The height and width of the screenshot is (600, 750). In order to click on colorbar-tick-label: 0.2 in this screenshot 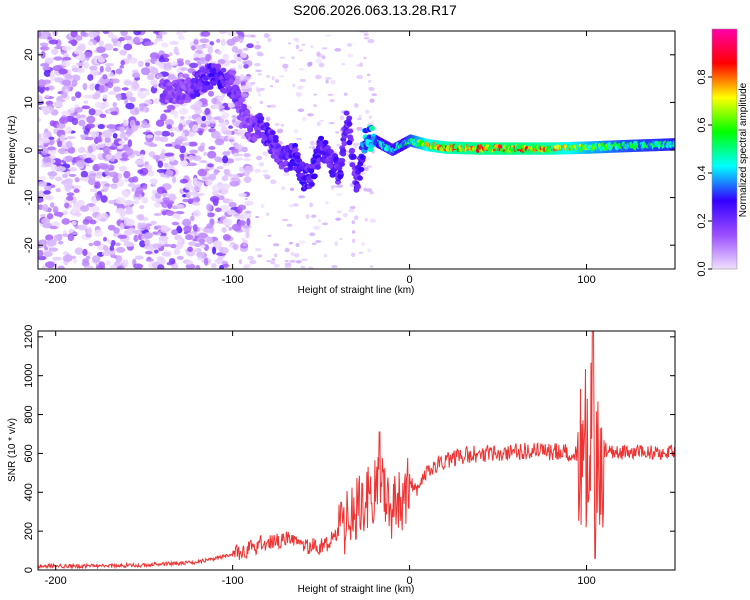, I will do `click(702, 220)`.